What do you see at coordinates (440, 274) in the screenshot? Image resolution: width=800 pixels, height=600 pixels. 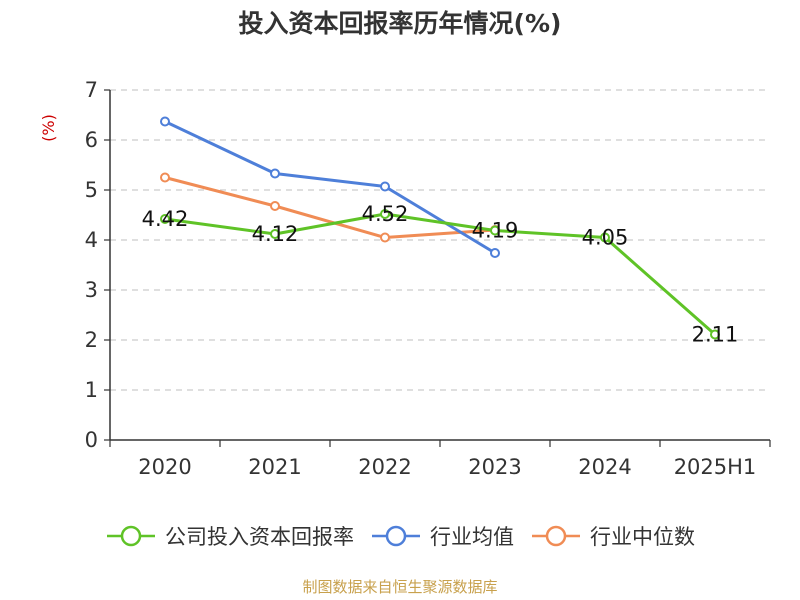 I see `series-line-company` at bounding box center [440, 274].